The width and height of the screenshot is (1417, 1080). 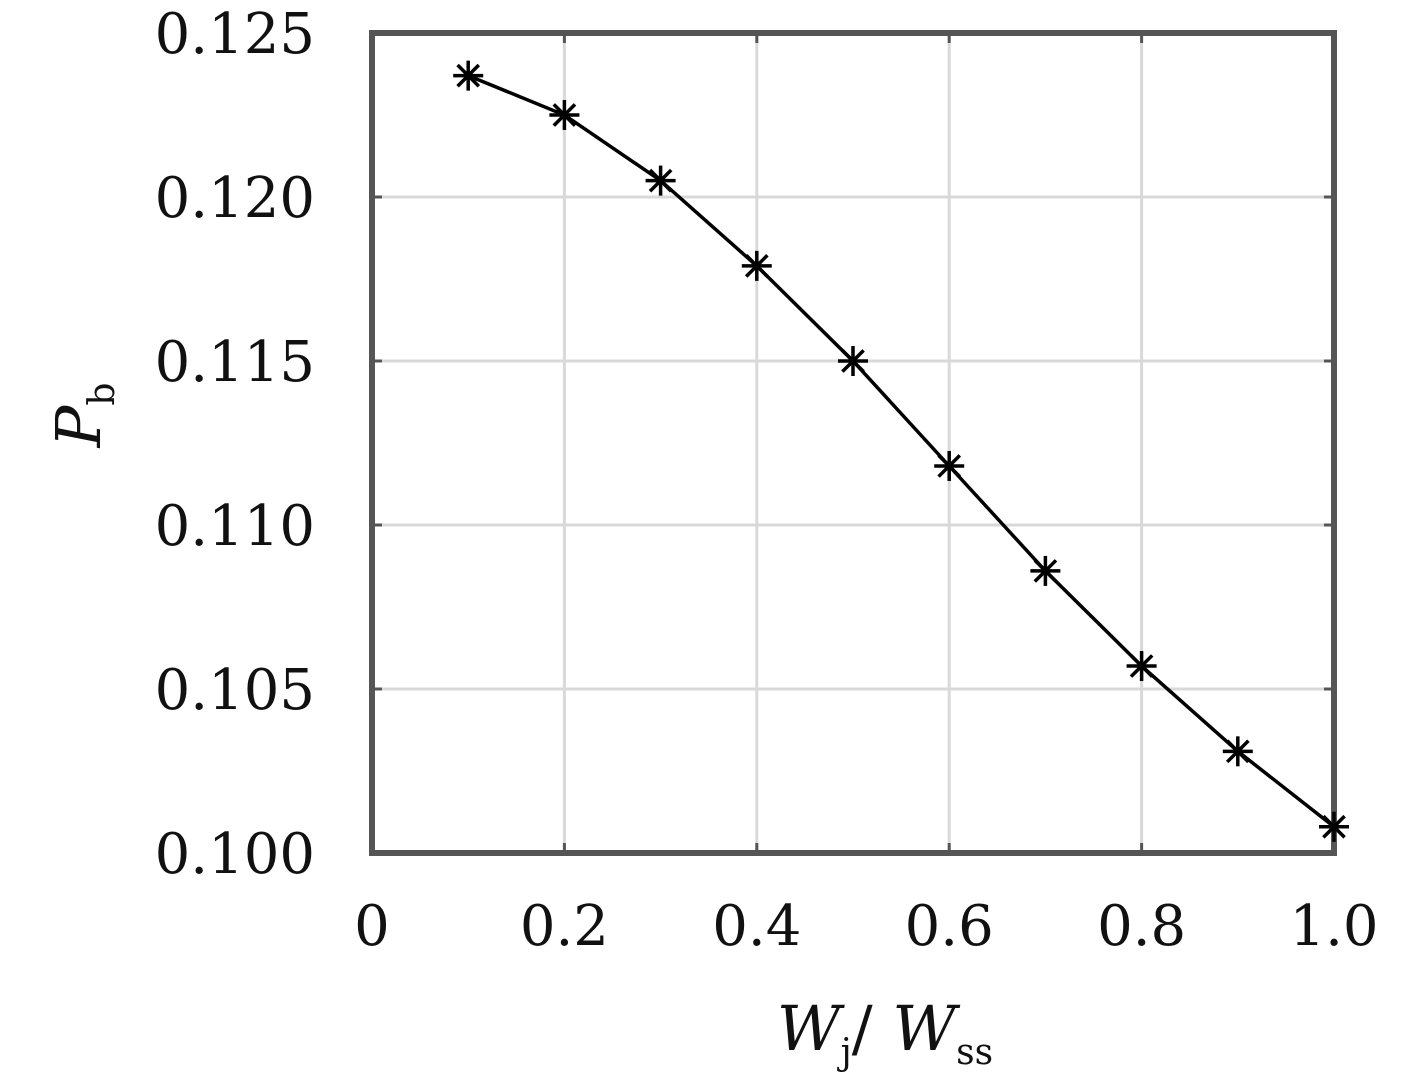 I want to click on x-label-slash: /, so click(x=872, y=1028).